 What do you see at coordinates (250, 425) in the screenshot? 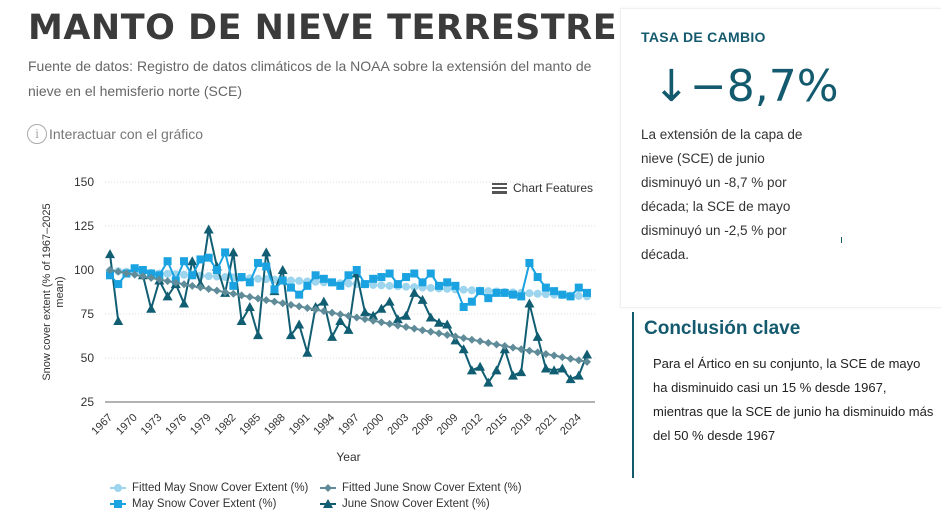
I see `x-tick-label: 1985` at bounding box center [250, 425].